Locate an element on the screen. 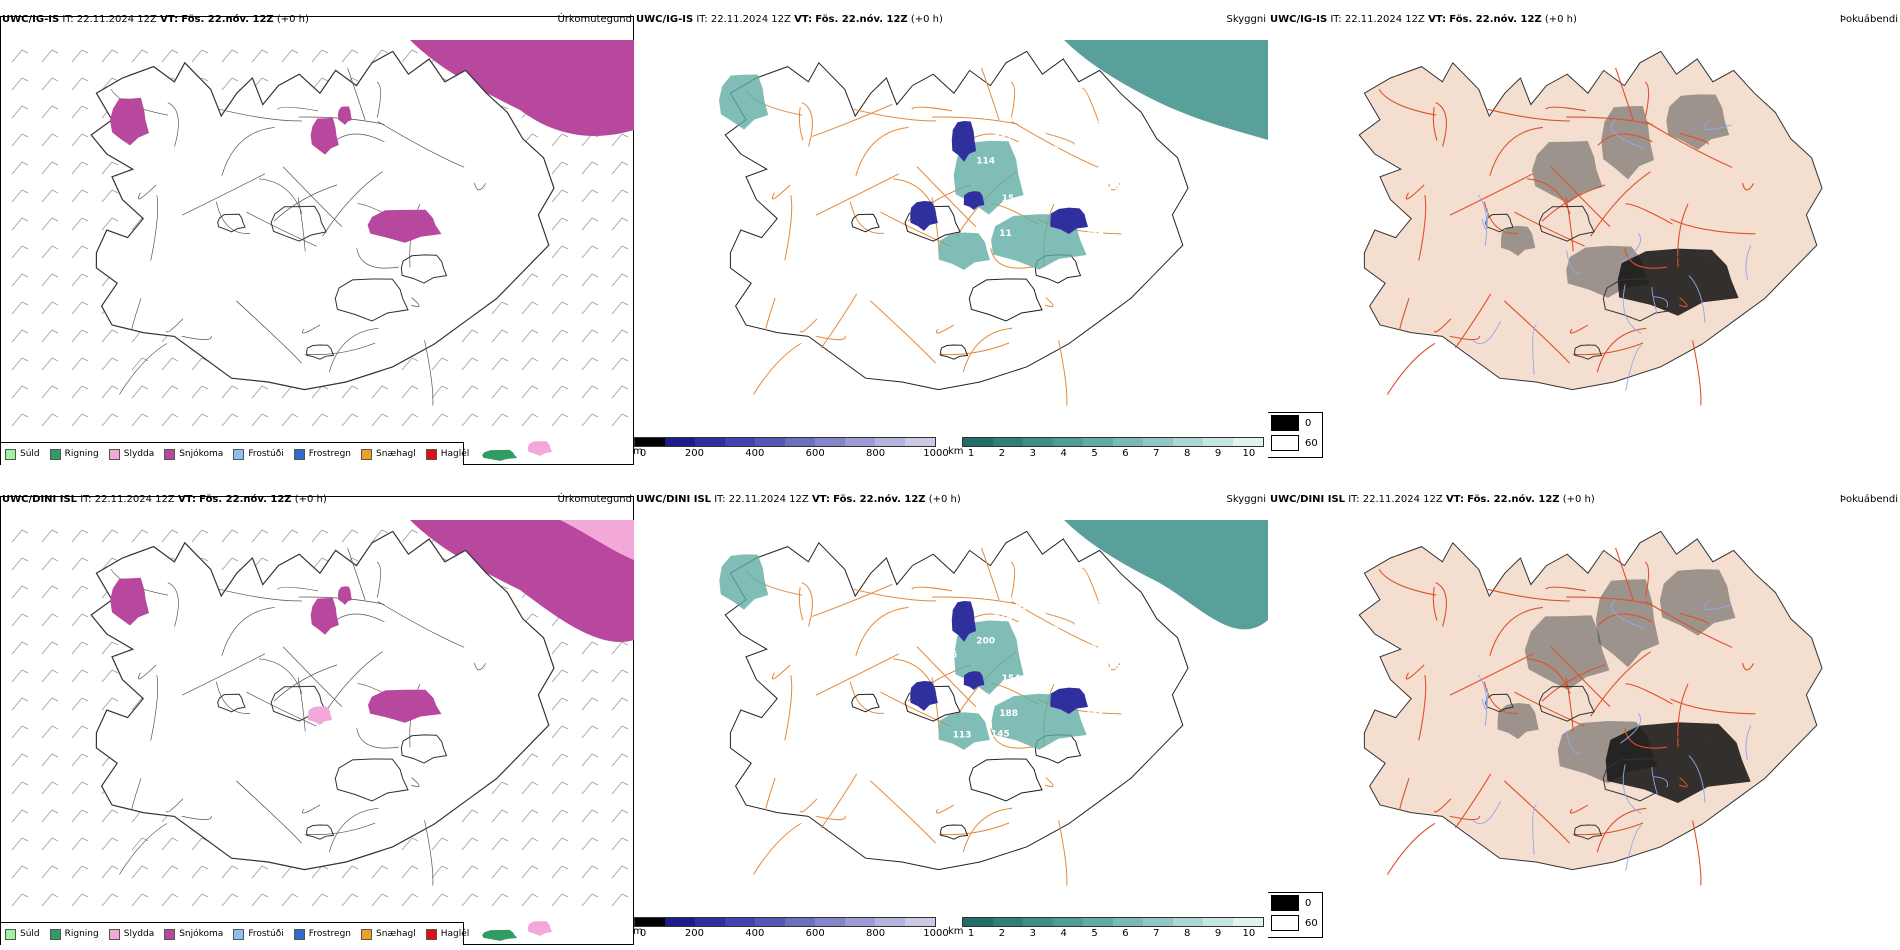 The height and width of the screenshot is (950, 1900). colorbar-tick: 5 is located at coordinates (1094, 933).